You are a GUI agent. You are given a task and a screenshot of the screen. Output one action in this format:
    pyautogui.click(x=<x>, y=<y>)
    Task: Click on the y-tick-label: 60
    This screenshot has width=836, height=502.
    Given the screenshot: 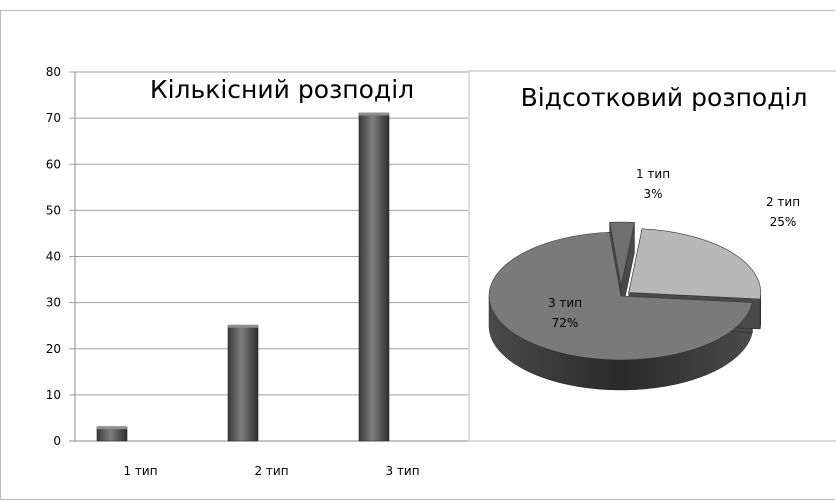 What is the action you would take?
    pyautogui.click(x=53, y=164)
    